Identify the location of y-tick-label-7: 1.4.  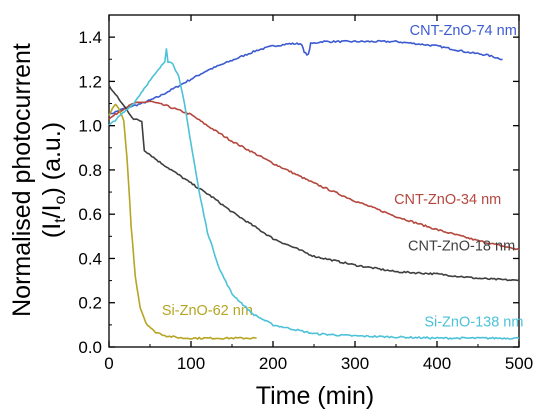
(90, 37).